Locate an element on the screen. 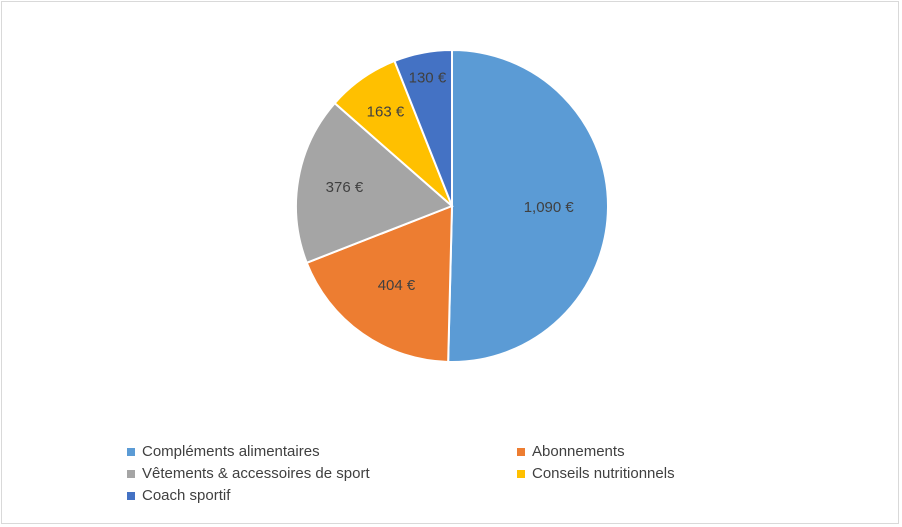  data-label-3: 376 € is located at coordinates (345, 187).